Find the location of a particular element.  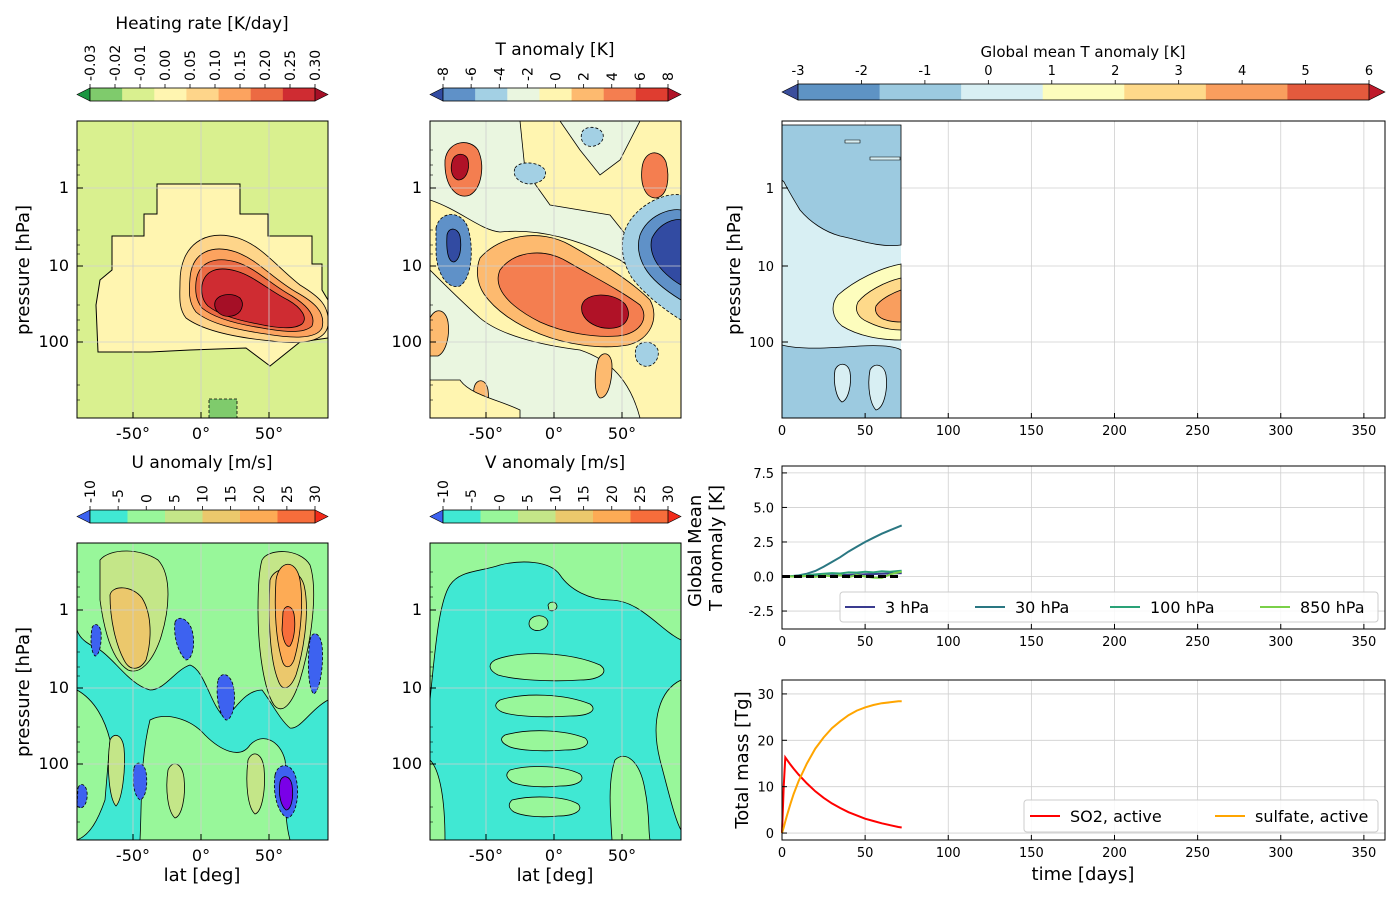

colorbar-tanom-ticks: -8 -6 -4 -2 0 2 4 6 8 is located at coordinates (556, 77).